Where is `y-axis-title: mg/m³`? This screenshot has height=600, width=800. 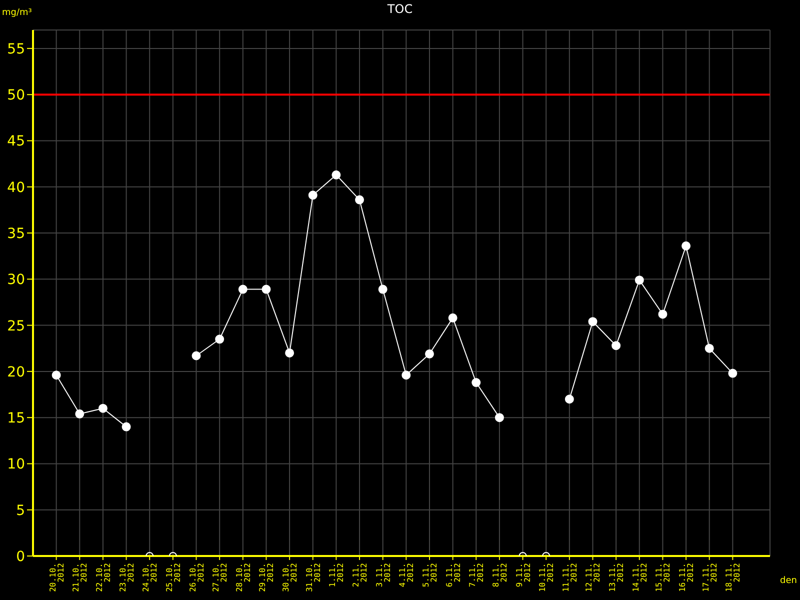 y-axis-title: mg/m³ is located at coordinates (17, 13).